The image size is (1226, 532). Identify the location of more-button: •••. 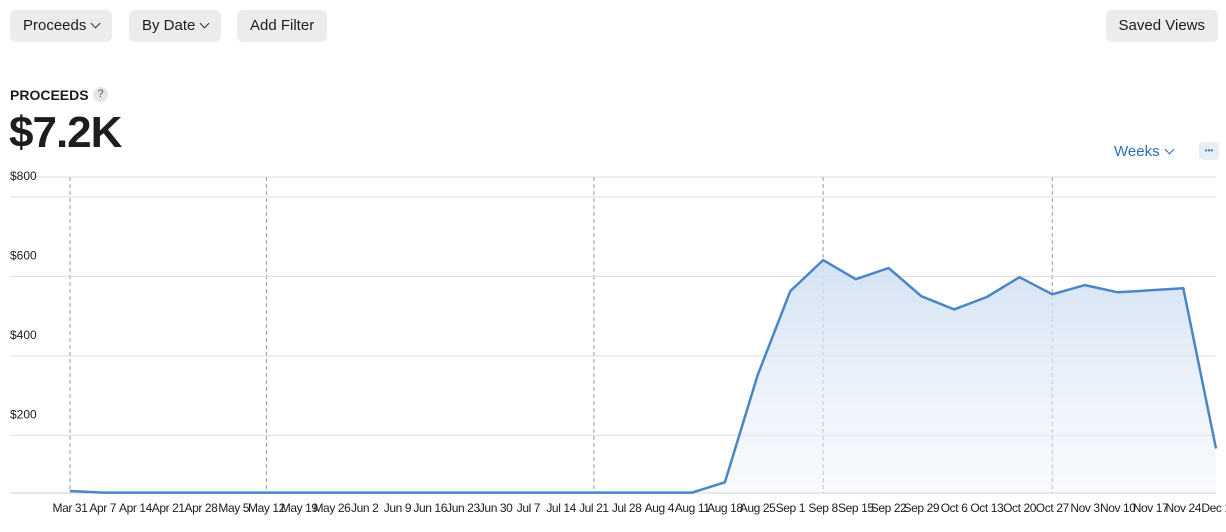
(1209, 151).